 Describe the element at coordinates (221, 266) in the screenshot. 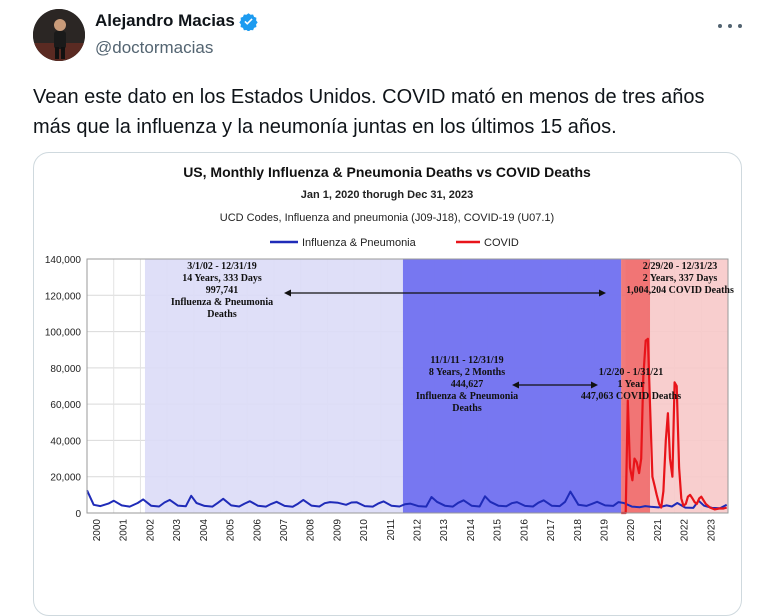

I see `annotation-0-line: 3/1/02 - 12/31/19` at that location.